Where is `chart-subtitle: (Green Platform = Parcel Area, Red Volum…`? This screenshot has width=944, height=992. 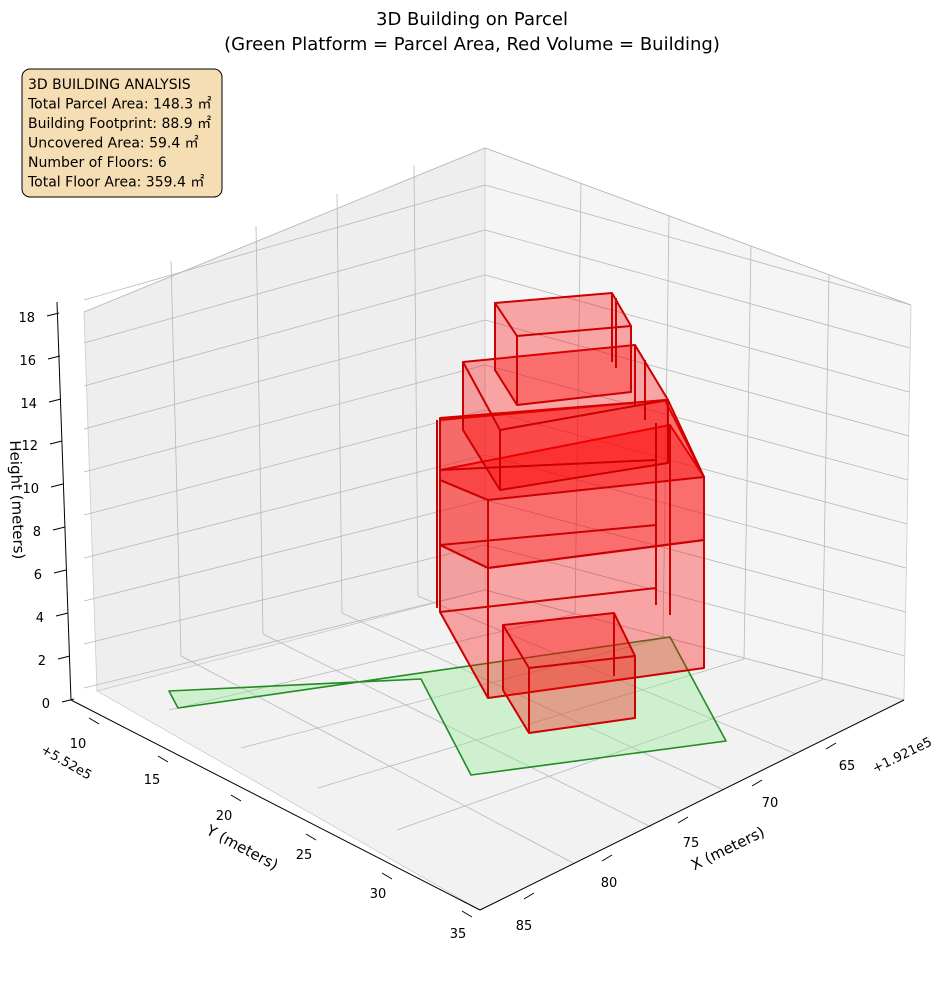
chart-subtitle: (Green Platform = Parcel Area, Red Volum… is located at coordinates (472, 44).